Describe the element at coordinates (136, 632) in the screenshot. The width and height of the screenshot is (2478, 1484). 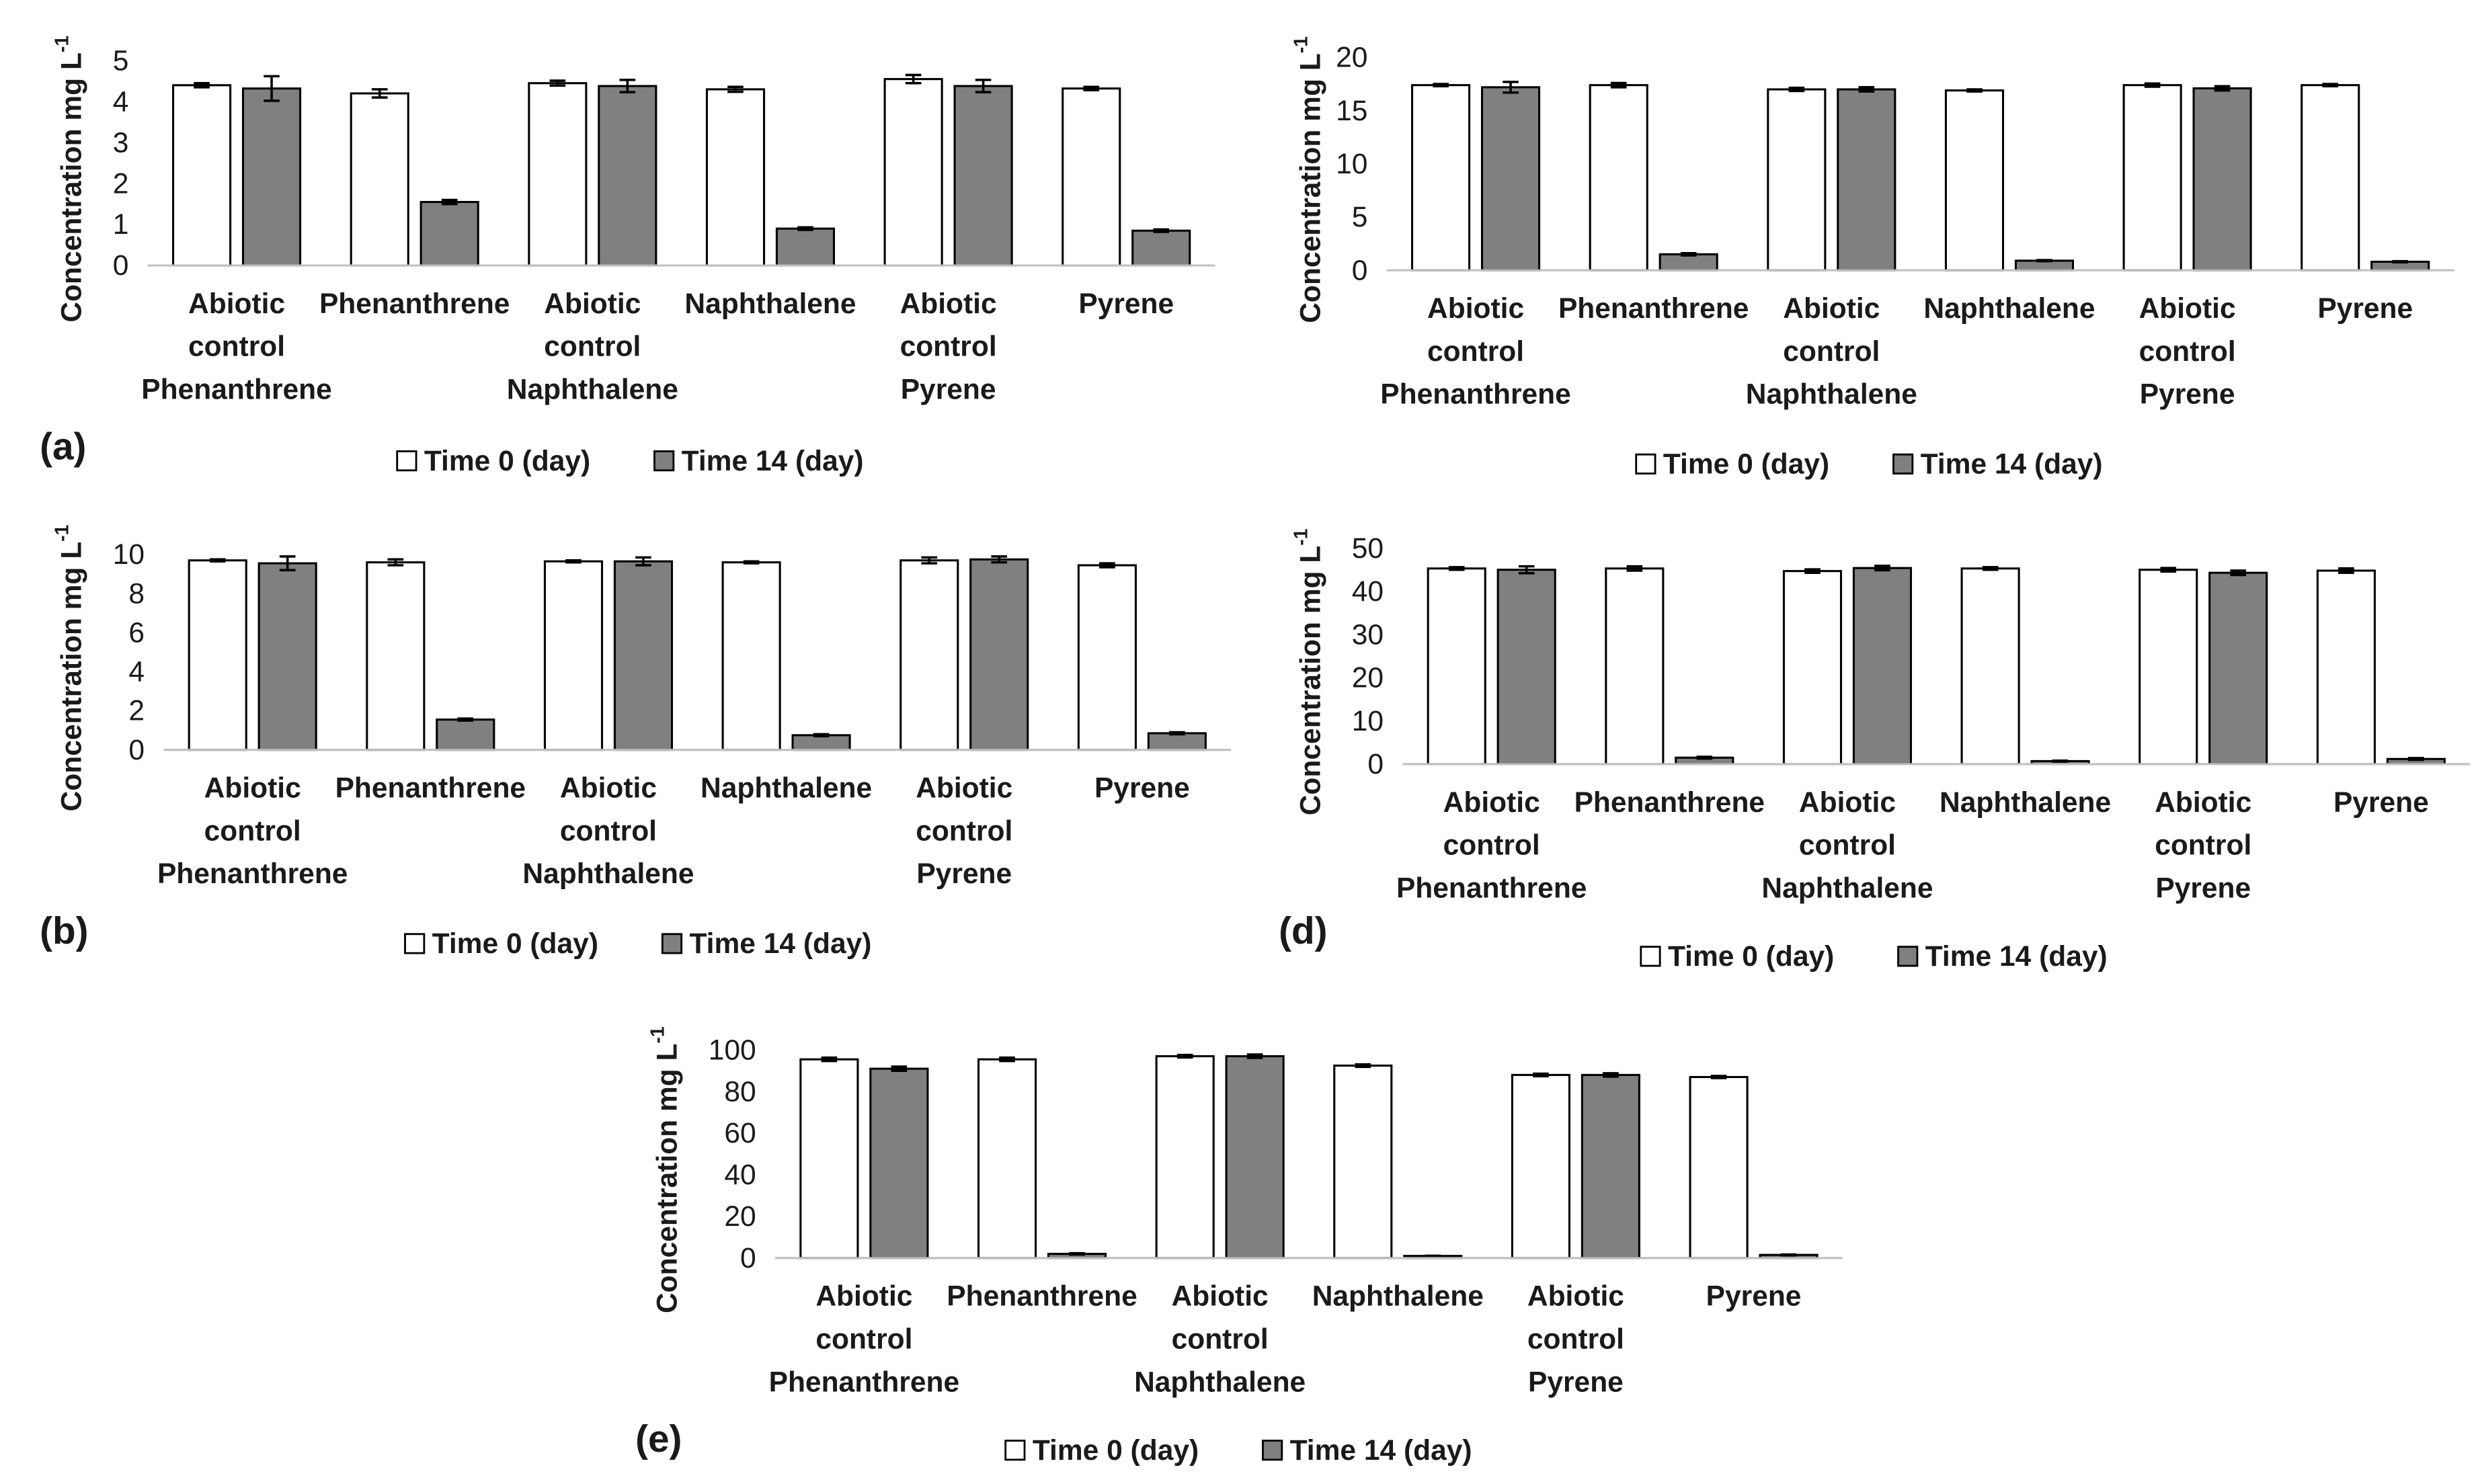
I see `y-tick-label: 6` at that location.